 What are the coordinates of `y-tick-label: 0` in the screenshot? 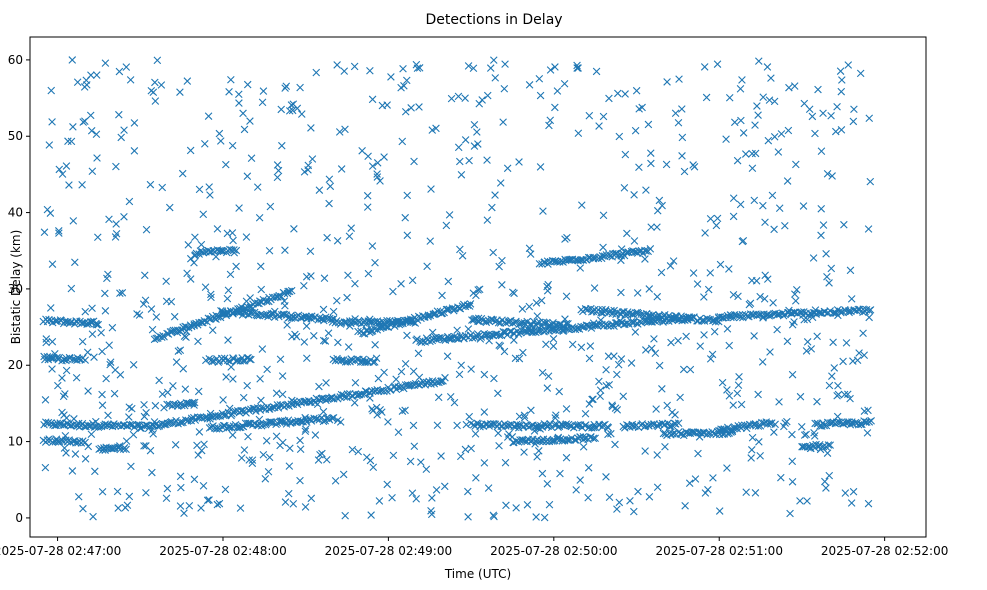 It's located at (19, 518).